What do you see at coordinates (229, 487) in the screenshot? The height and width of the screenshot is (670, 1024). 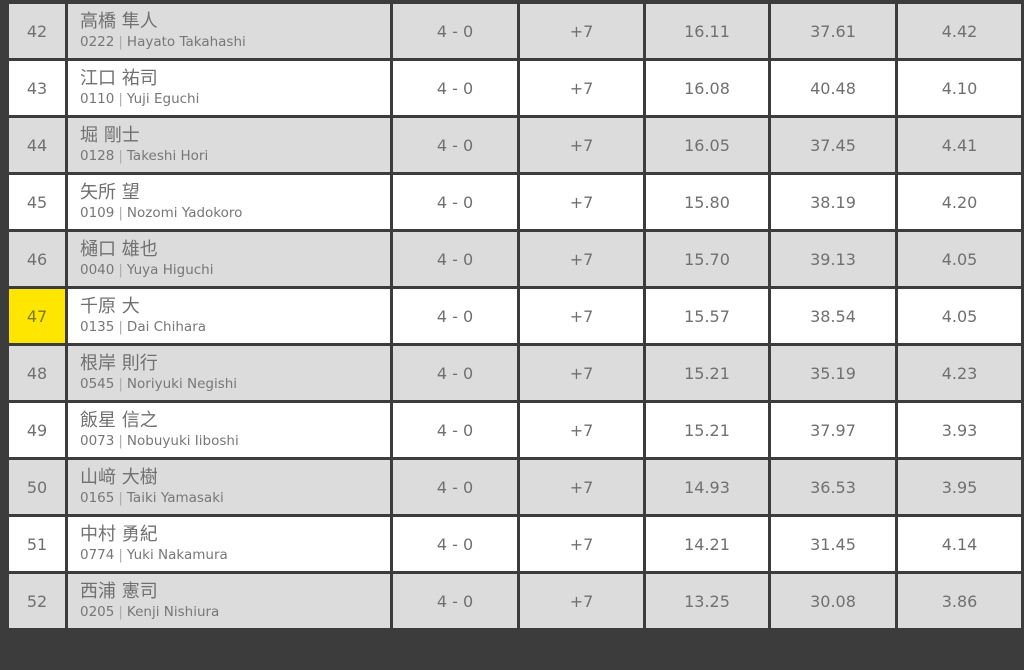 I see `player-cell: 山﨑 大樹 0165 | Taiki Yamasaki` at bounding box center [229, 487].